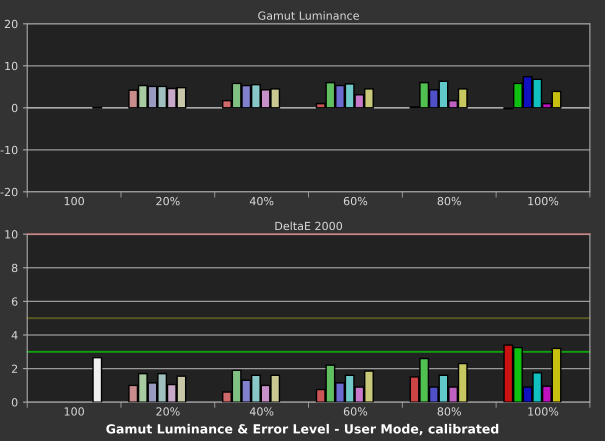 The height and width of the screenshot is (441, 605). What do you see at coordinates (9, 150) in the screenshot?
I see `y-tick-label: -10` at bounding box center [9, 150].